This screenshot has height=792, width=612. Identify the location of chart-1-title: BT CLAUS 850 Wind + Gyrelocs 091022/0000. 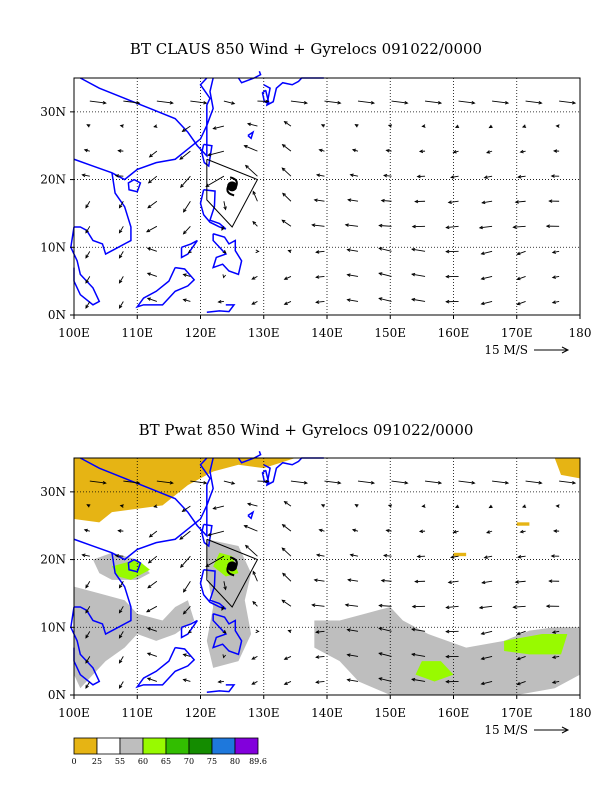
(306, 49).